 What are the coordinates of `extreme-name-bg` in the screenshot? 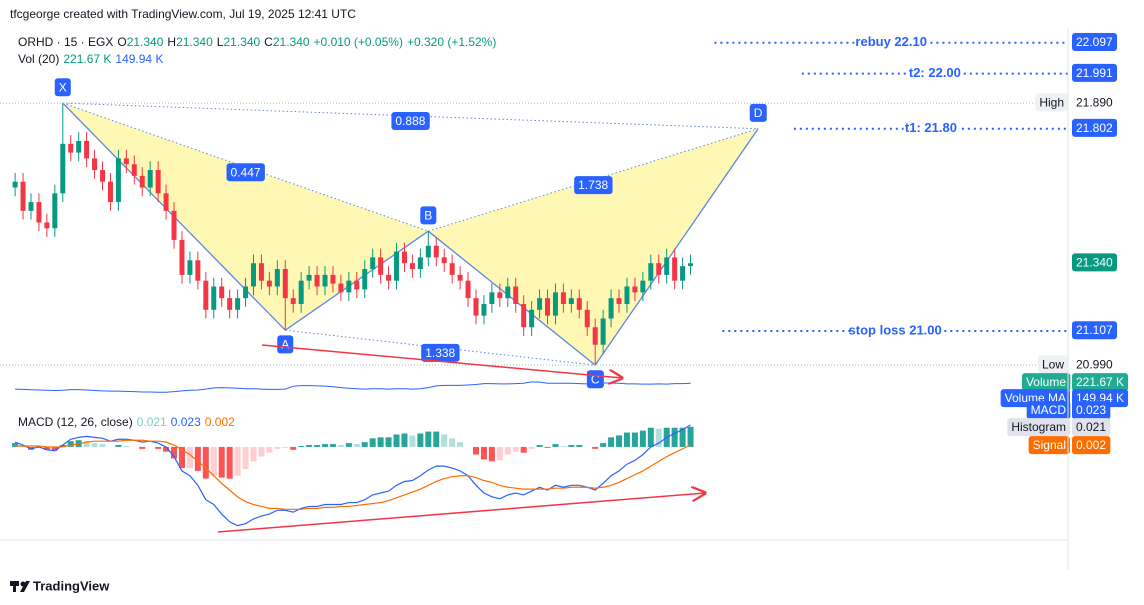 It's located at (1053, 364).